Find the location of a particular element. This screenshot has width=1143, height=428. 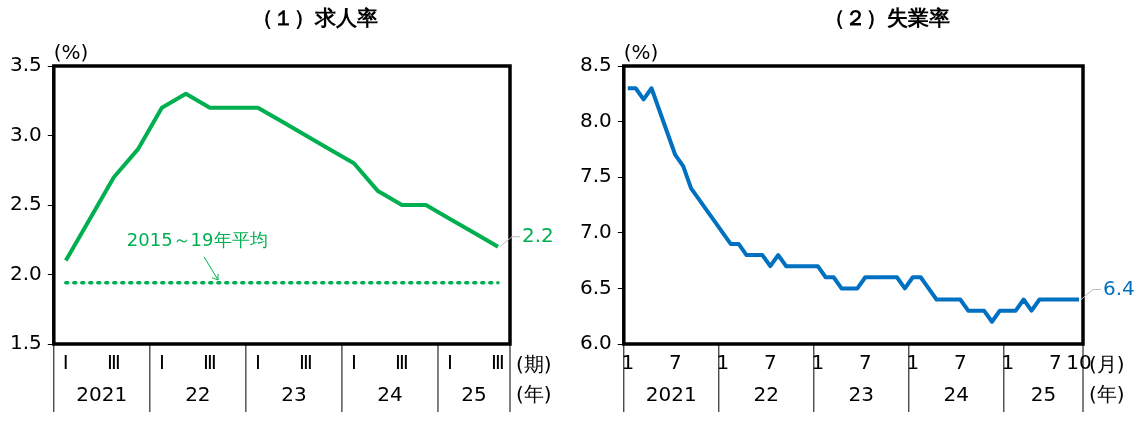

ref-line-label: 2015～19年平均 is located at coordinates (197, 239).